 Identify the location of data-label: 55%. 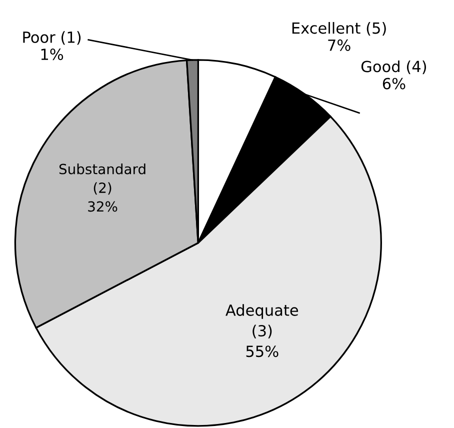
(262, 352).